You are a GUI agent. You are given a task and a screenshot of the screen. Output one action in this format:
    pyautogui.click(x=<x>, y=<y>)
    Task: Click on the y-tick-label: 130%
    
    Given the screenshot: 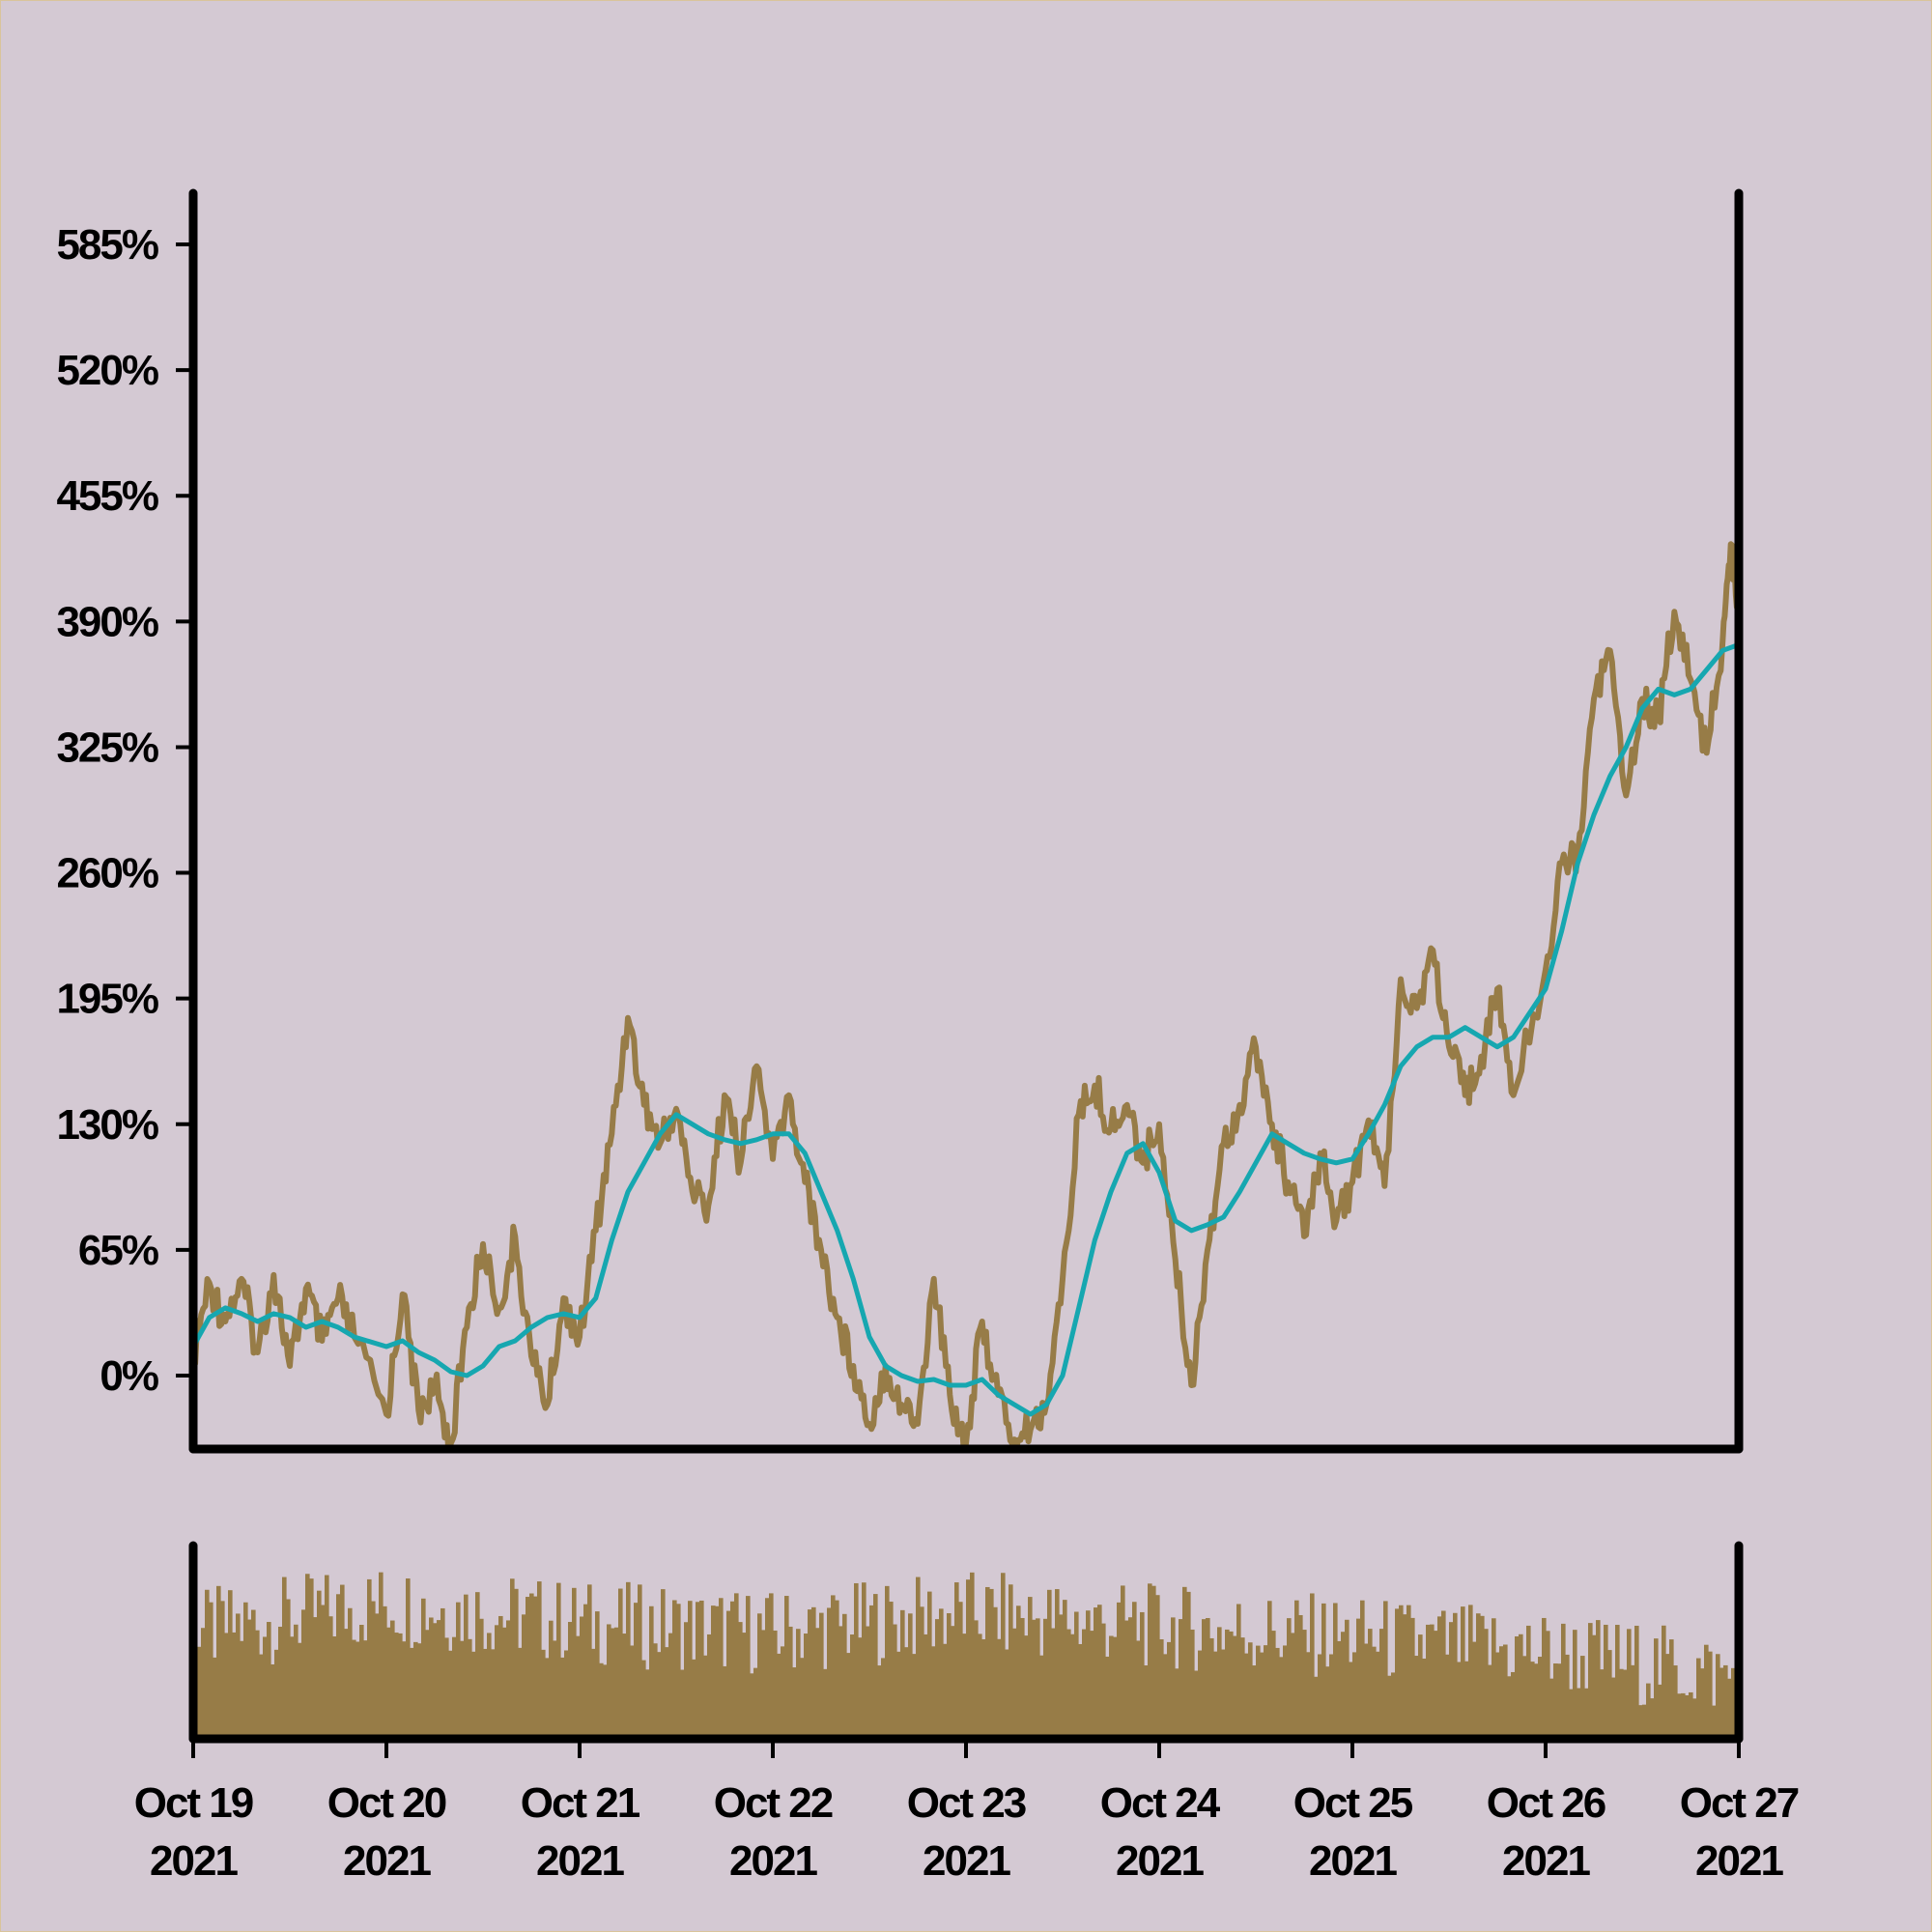 What is the action you would take?
    pyautogui.click(x=106, y=1125)
    